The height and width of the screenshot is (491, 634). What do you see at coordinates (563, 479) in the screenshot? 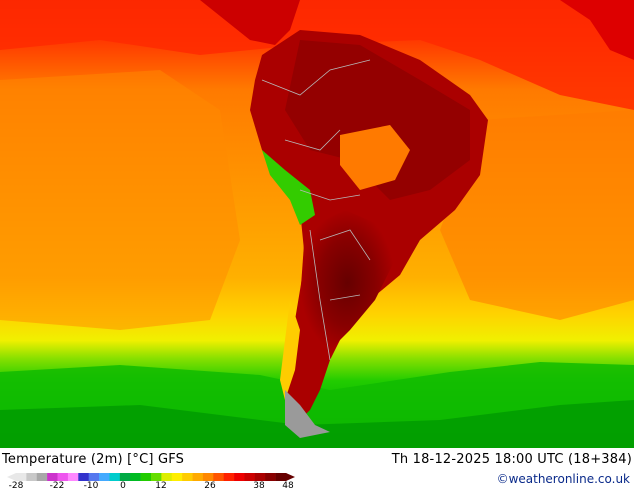
I see `credit-link: ©weatheronline.co.uk` at bounding box center [563, 479].